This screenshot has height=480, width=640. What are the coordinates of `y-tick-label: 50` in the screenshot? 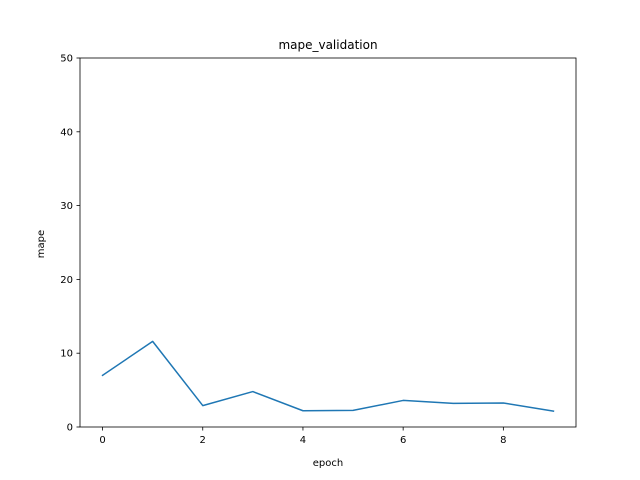 It's located at (66, 59).